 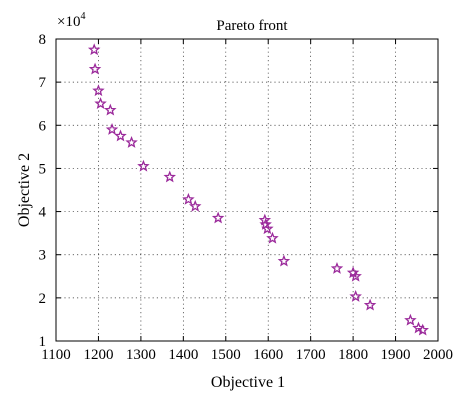 What do you see at coordinates (252, 26) in the screenshot?
I see `chart-title: Pareto front` at bounding box center [252, 26].